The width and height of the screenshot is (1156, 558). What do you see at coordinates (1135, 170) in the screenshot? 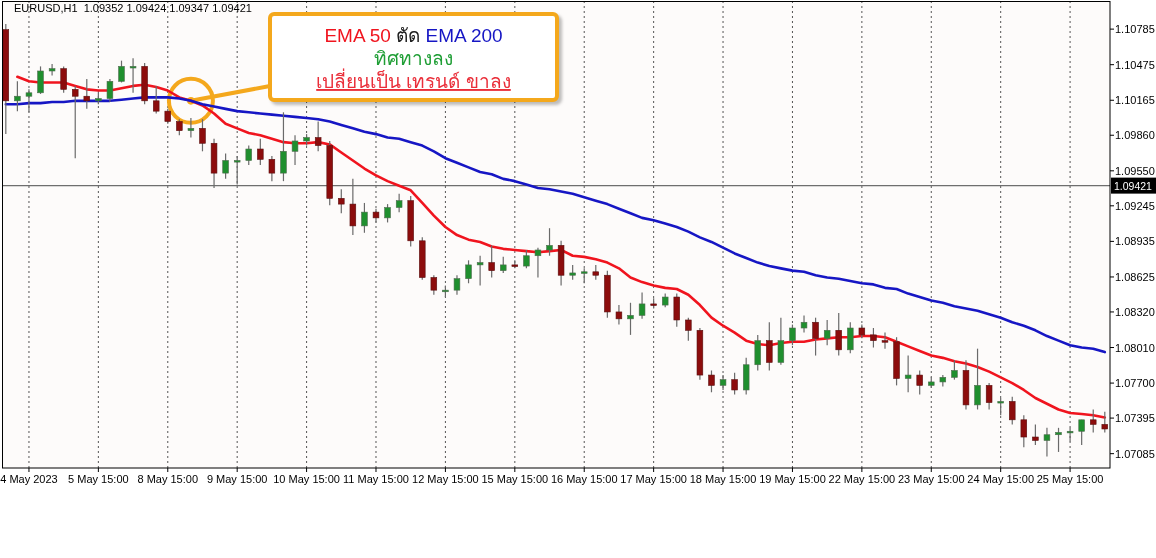
I see `y-tick-label: 1.09550` at bounding box center [1135, 170].